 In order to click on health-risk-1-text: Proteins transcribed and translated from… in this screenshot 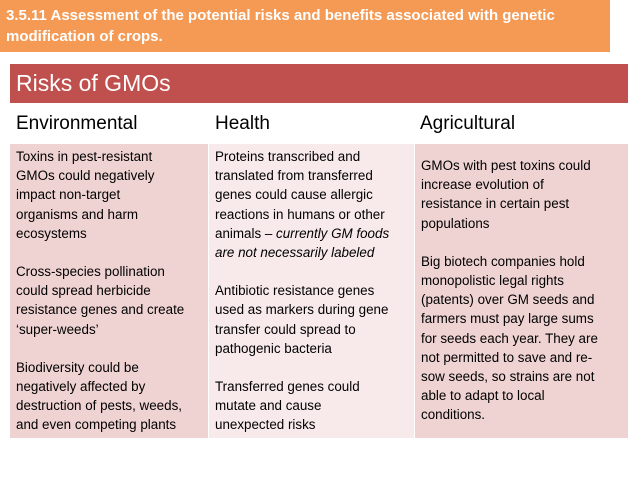, I will do `click(300, 195)`.